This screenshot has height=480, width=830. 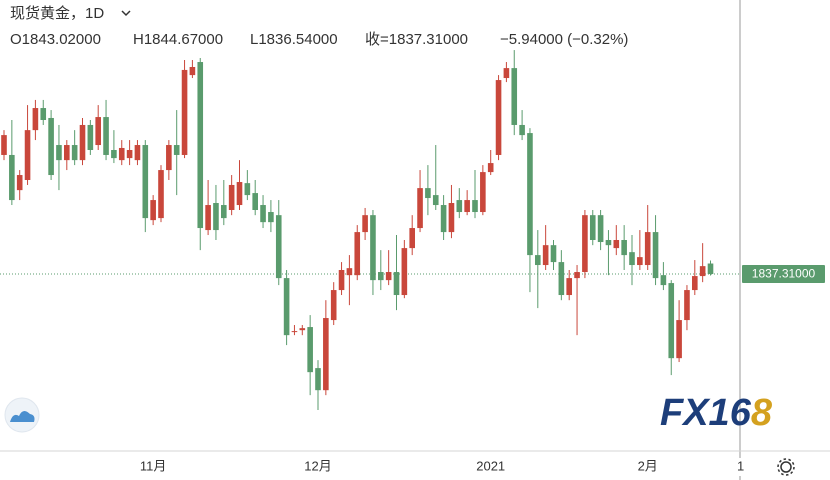 I want to click on x-tick-label: 2月, so click(x=648, y=465).